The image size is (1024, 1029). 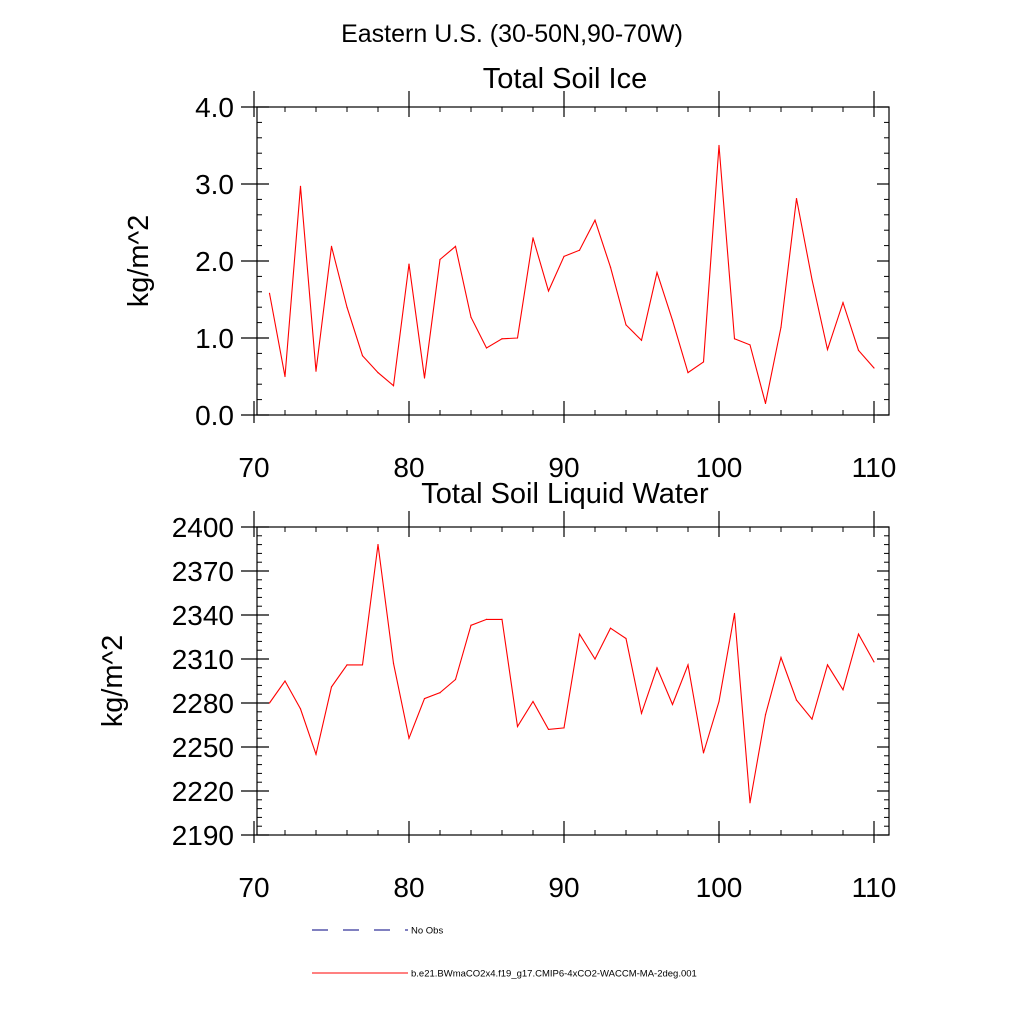 What do you see at coordinates (214, 338) in the screenshot?
I see `y-tick-label: 1.0` at bounding box center [214, 338].